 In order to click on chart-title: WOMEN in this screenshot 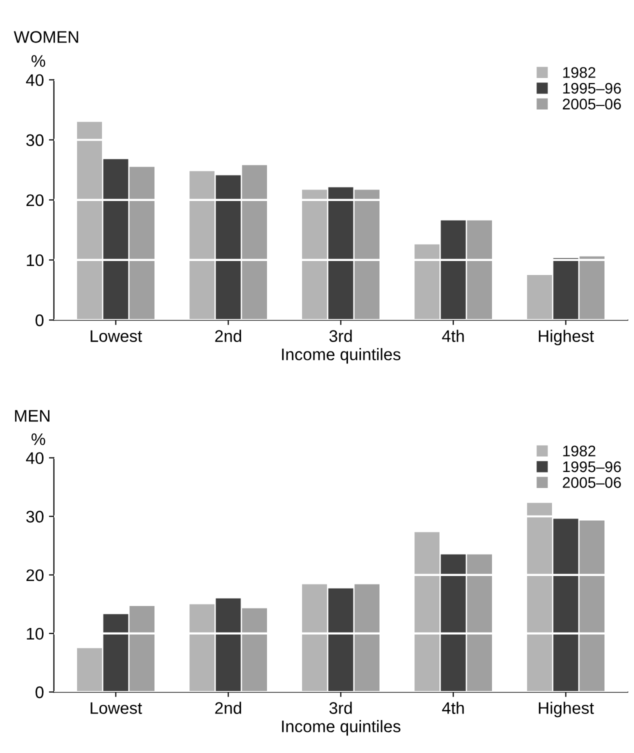, I will do `click(46, 37)`.